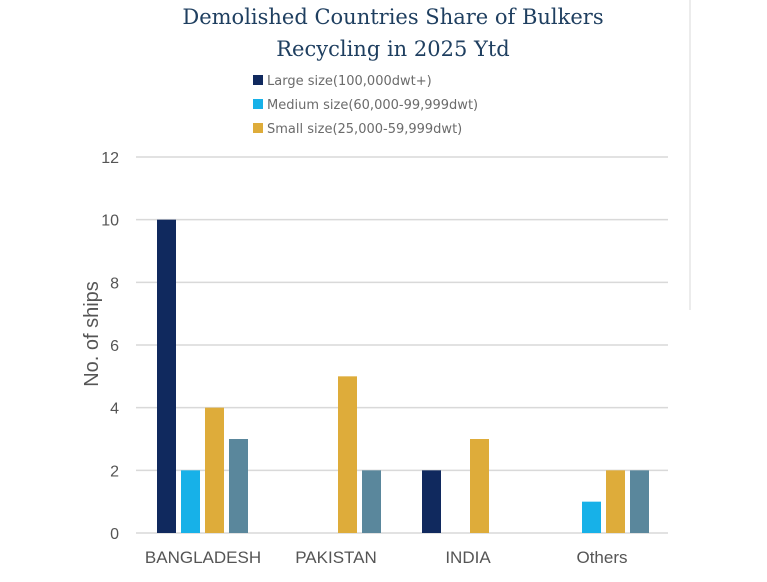  Describe the element at coordinates (114, 283) in the screenshot. I see `y-tick-label: 8` at that location.